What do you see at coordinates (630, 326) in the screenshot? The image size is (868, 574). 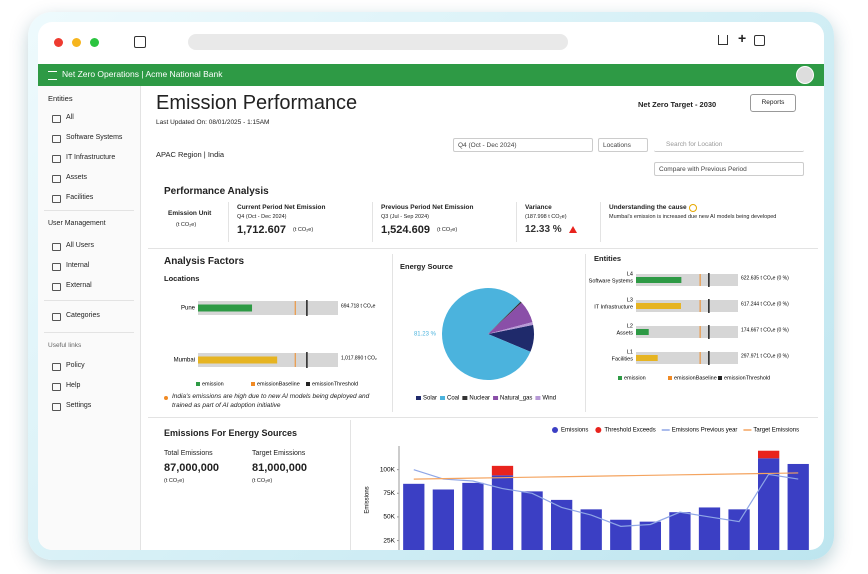 I see `level-label: L2` at bounding box center [630, 326].